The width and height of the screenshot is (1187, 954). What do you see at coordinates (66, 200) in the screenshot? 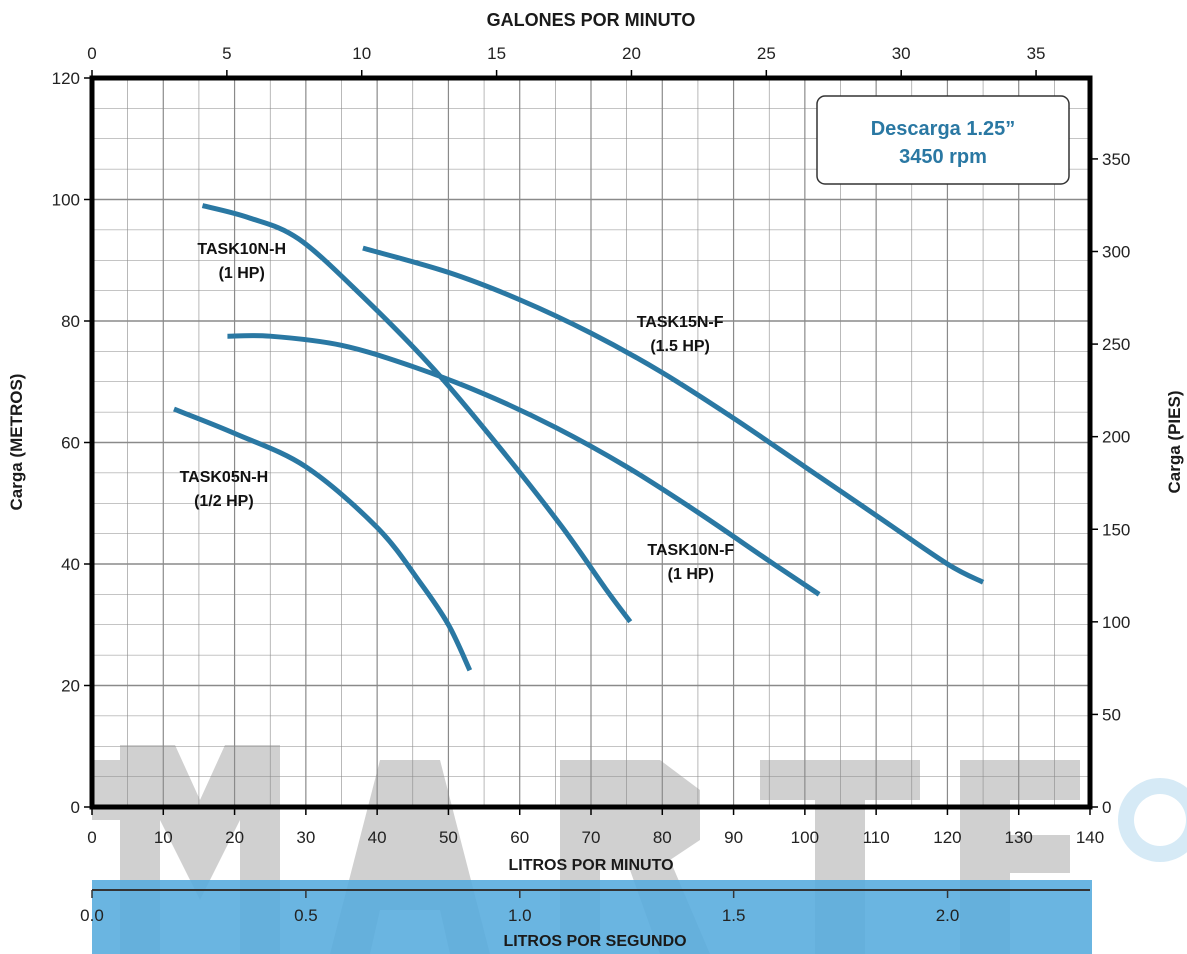
I see `y-left-tick-label: 100` at bounding box center [66, 200].